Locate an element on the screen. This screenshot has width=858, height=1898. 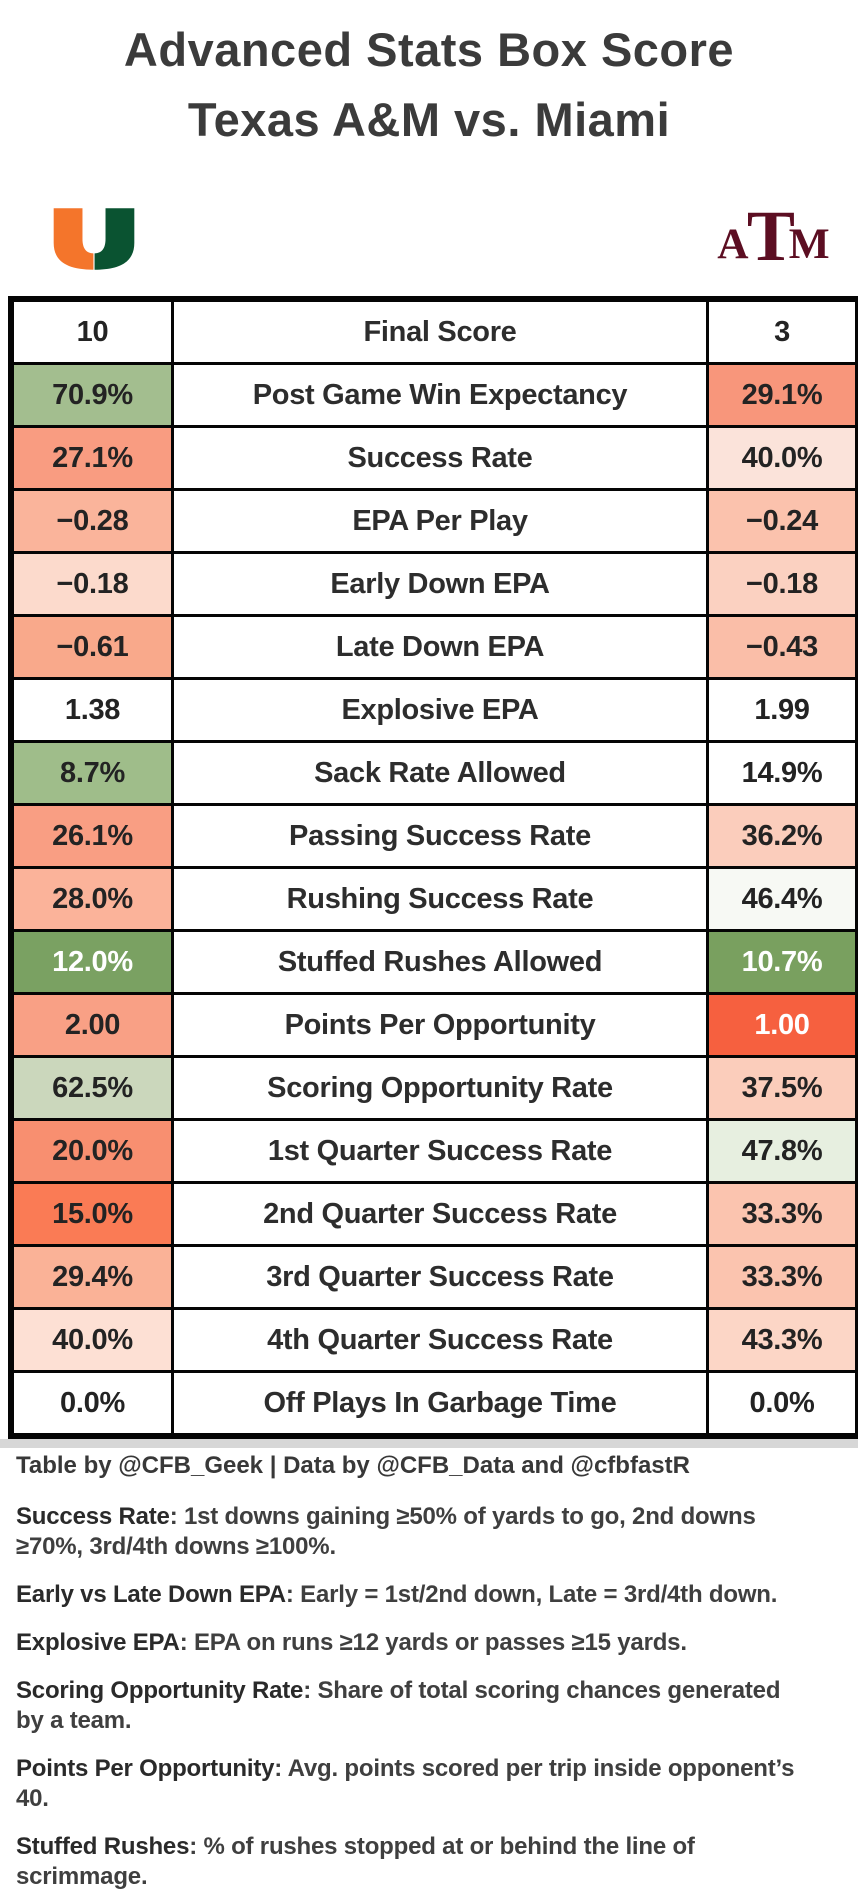
miami-value-cell: −0.28 is located at coordinates (92, 521).